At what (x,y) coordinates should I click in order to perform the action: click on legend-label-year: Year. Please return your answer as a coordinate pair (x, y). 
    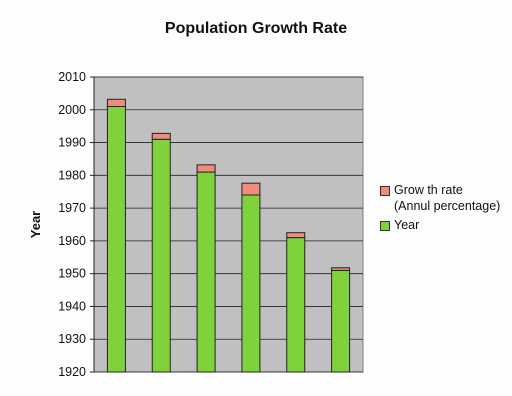
    Looking at the image, I should click on (407, 225).